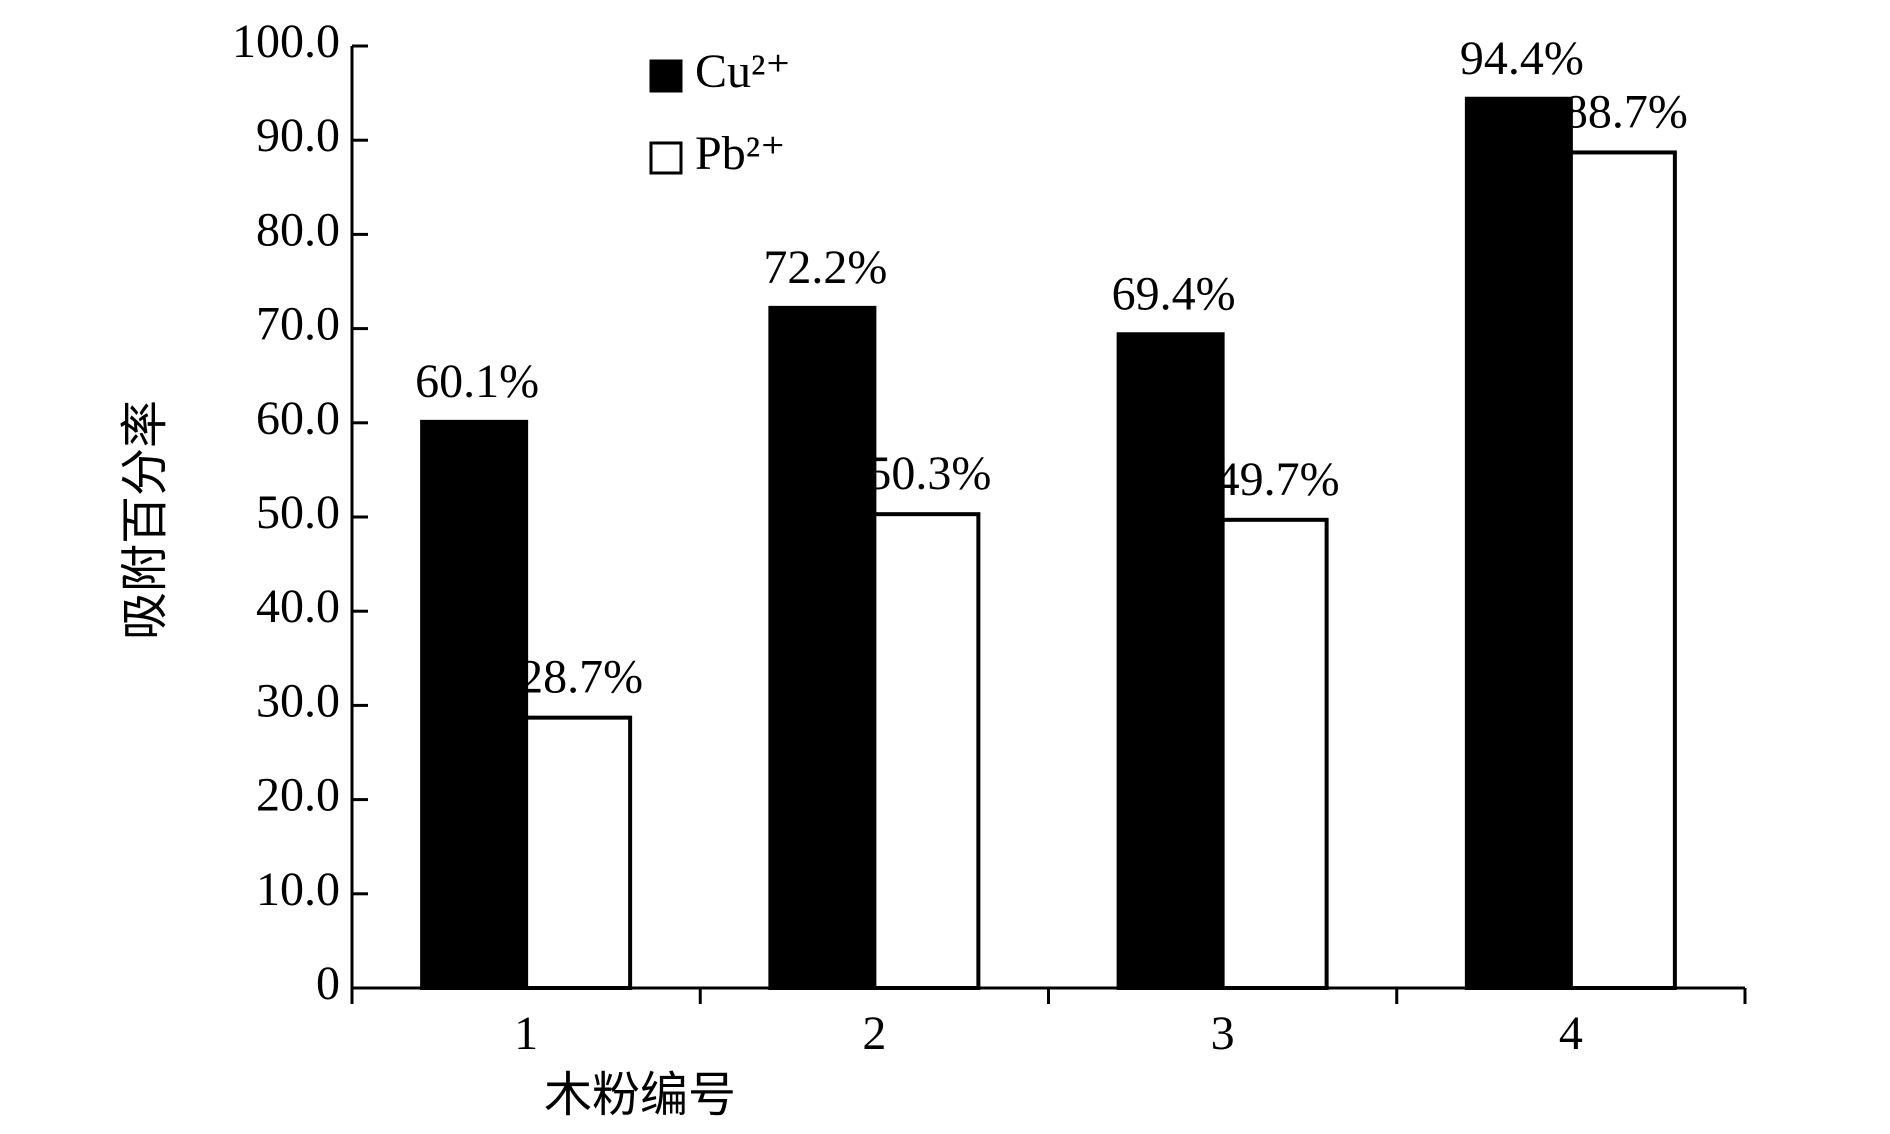  Describe the element at coordinates (581, 677) in the screenshot. I see `value-label: 28.7%` at that location.